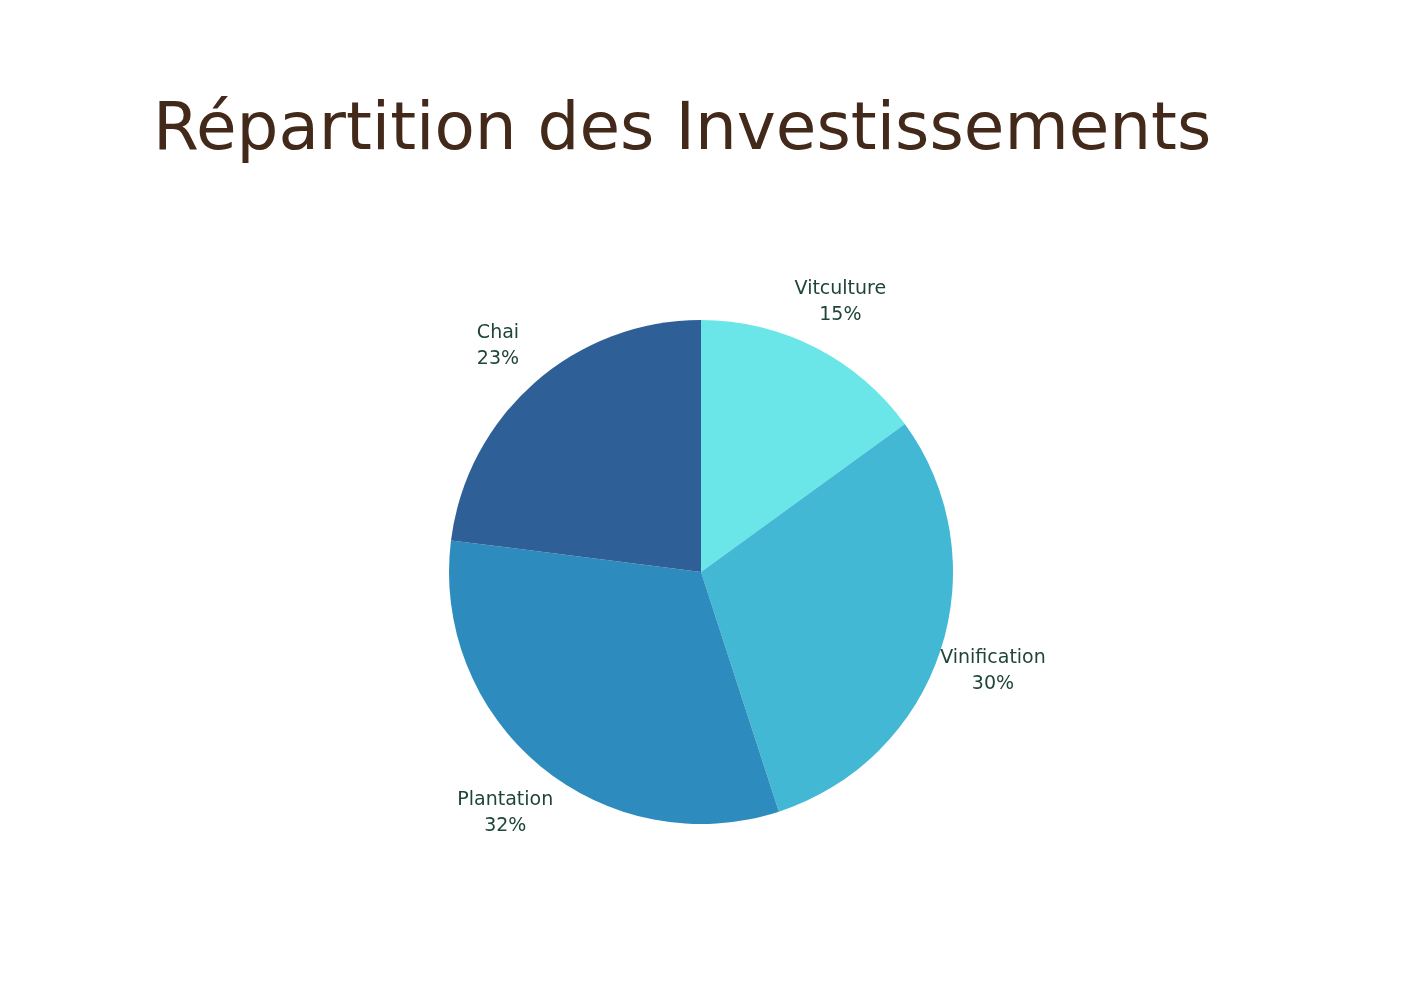 This screenshot has height=1008, width=1418. What do you see at coordinates (993, 655) in the screenshot?
I see `slice-label: Vinification` at bounding box center [993, 655].